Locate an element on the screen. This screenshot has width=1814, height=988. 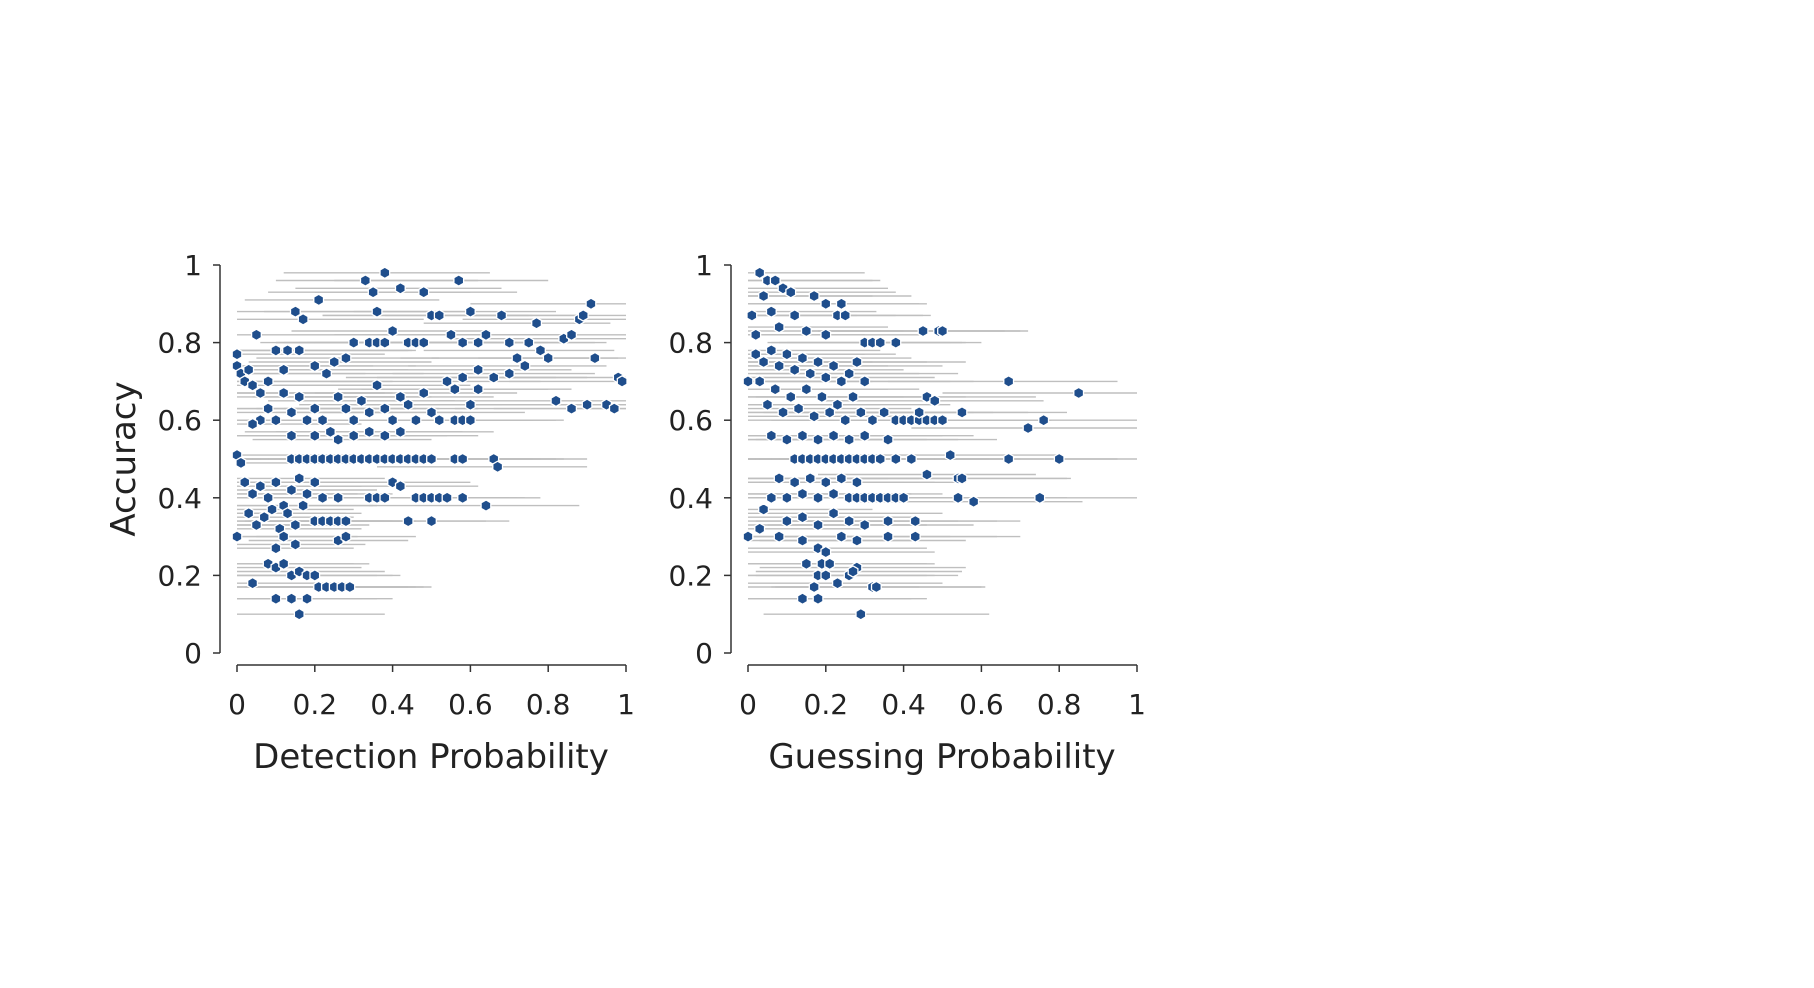
x-tick-label: 0.4 is located at coordinates (903, 704).